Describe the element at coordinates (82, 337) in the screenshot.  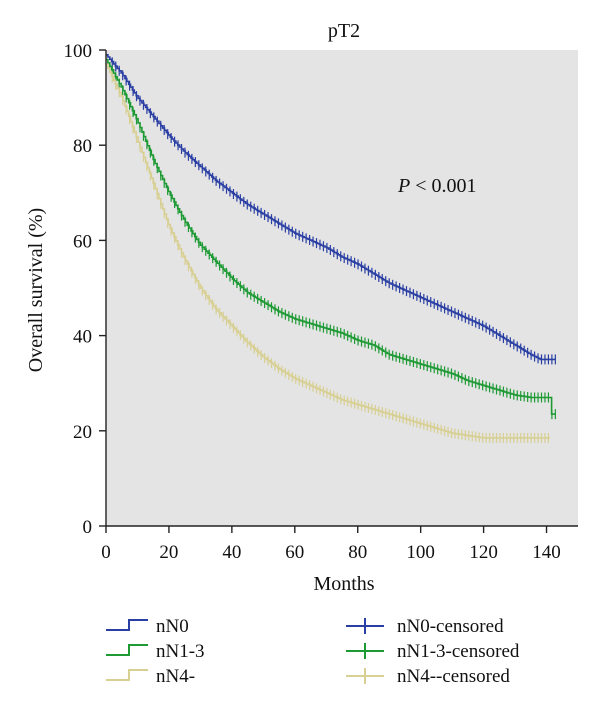
I see `y-tick-label: 40` at that location.